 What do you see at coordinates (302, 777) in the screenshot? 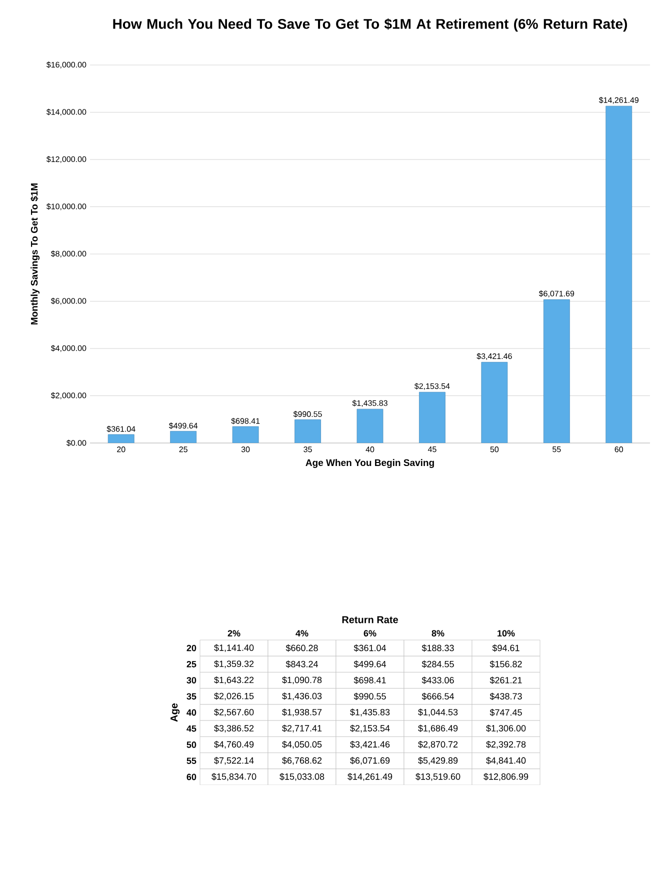
I see `text: $15,033.08` at bounding box center [302, 777].